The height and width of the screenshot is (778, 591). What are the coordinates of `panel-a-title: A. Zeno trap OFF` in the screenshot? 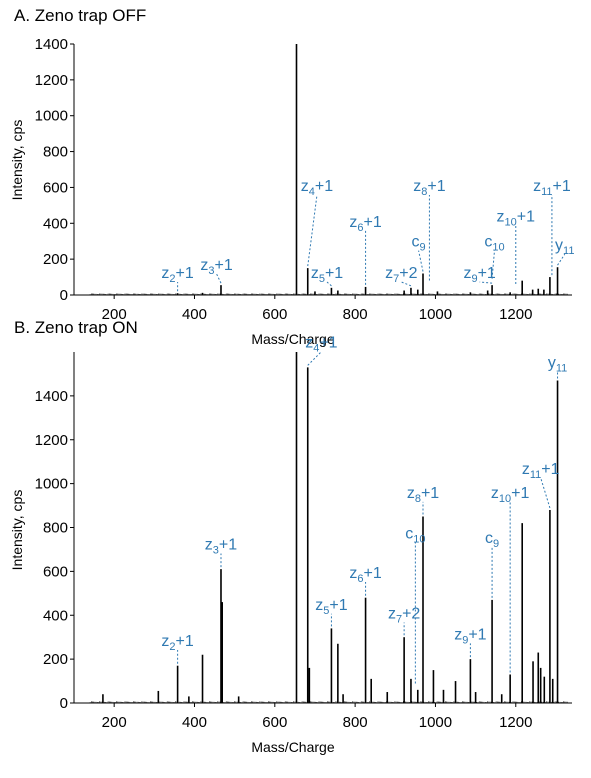 It's located at (80, 15).